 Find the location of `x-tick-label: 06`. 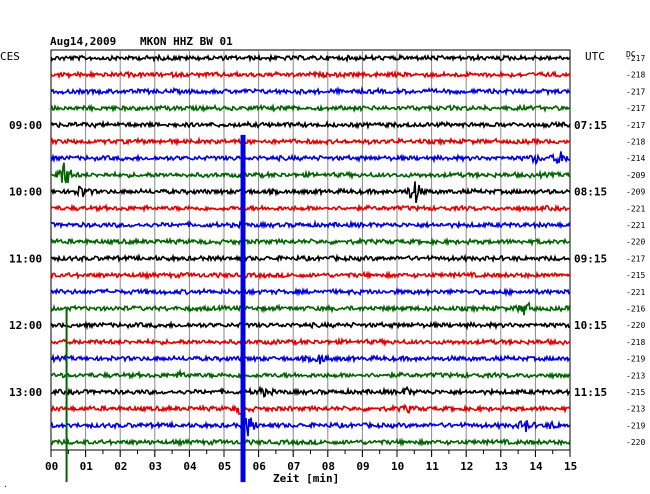

x-tick-label: 06 is located at coordinates (260, 466).